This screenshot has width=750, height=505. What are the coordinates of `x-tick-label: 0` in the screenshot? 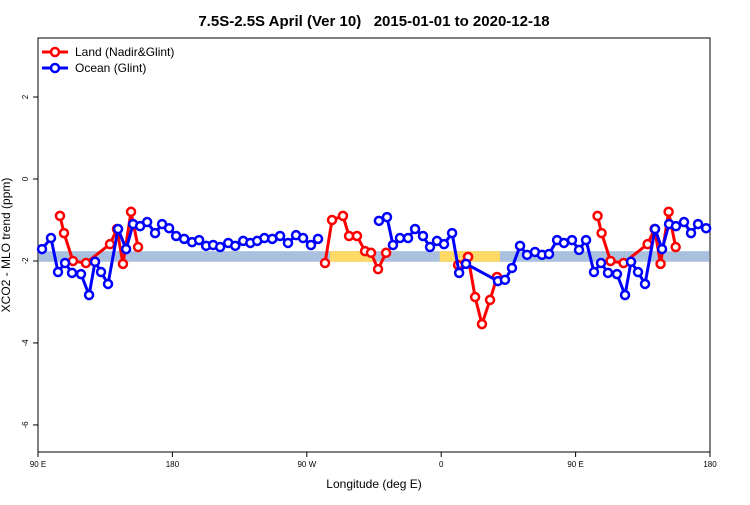 It's located at (441, 464).